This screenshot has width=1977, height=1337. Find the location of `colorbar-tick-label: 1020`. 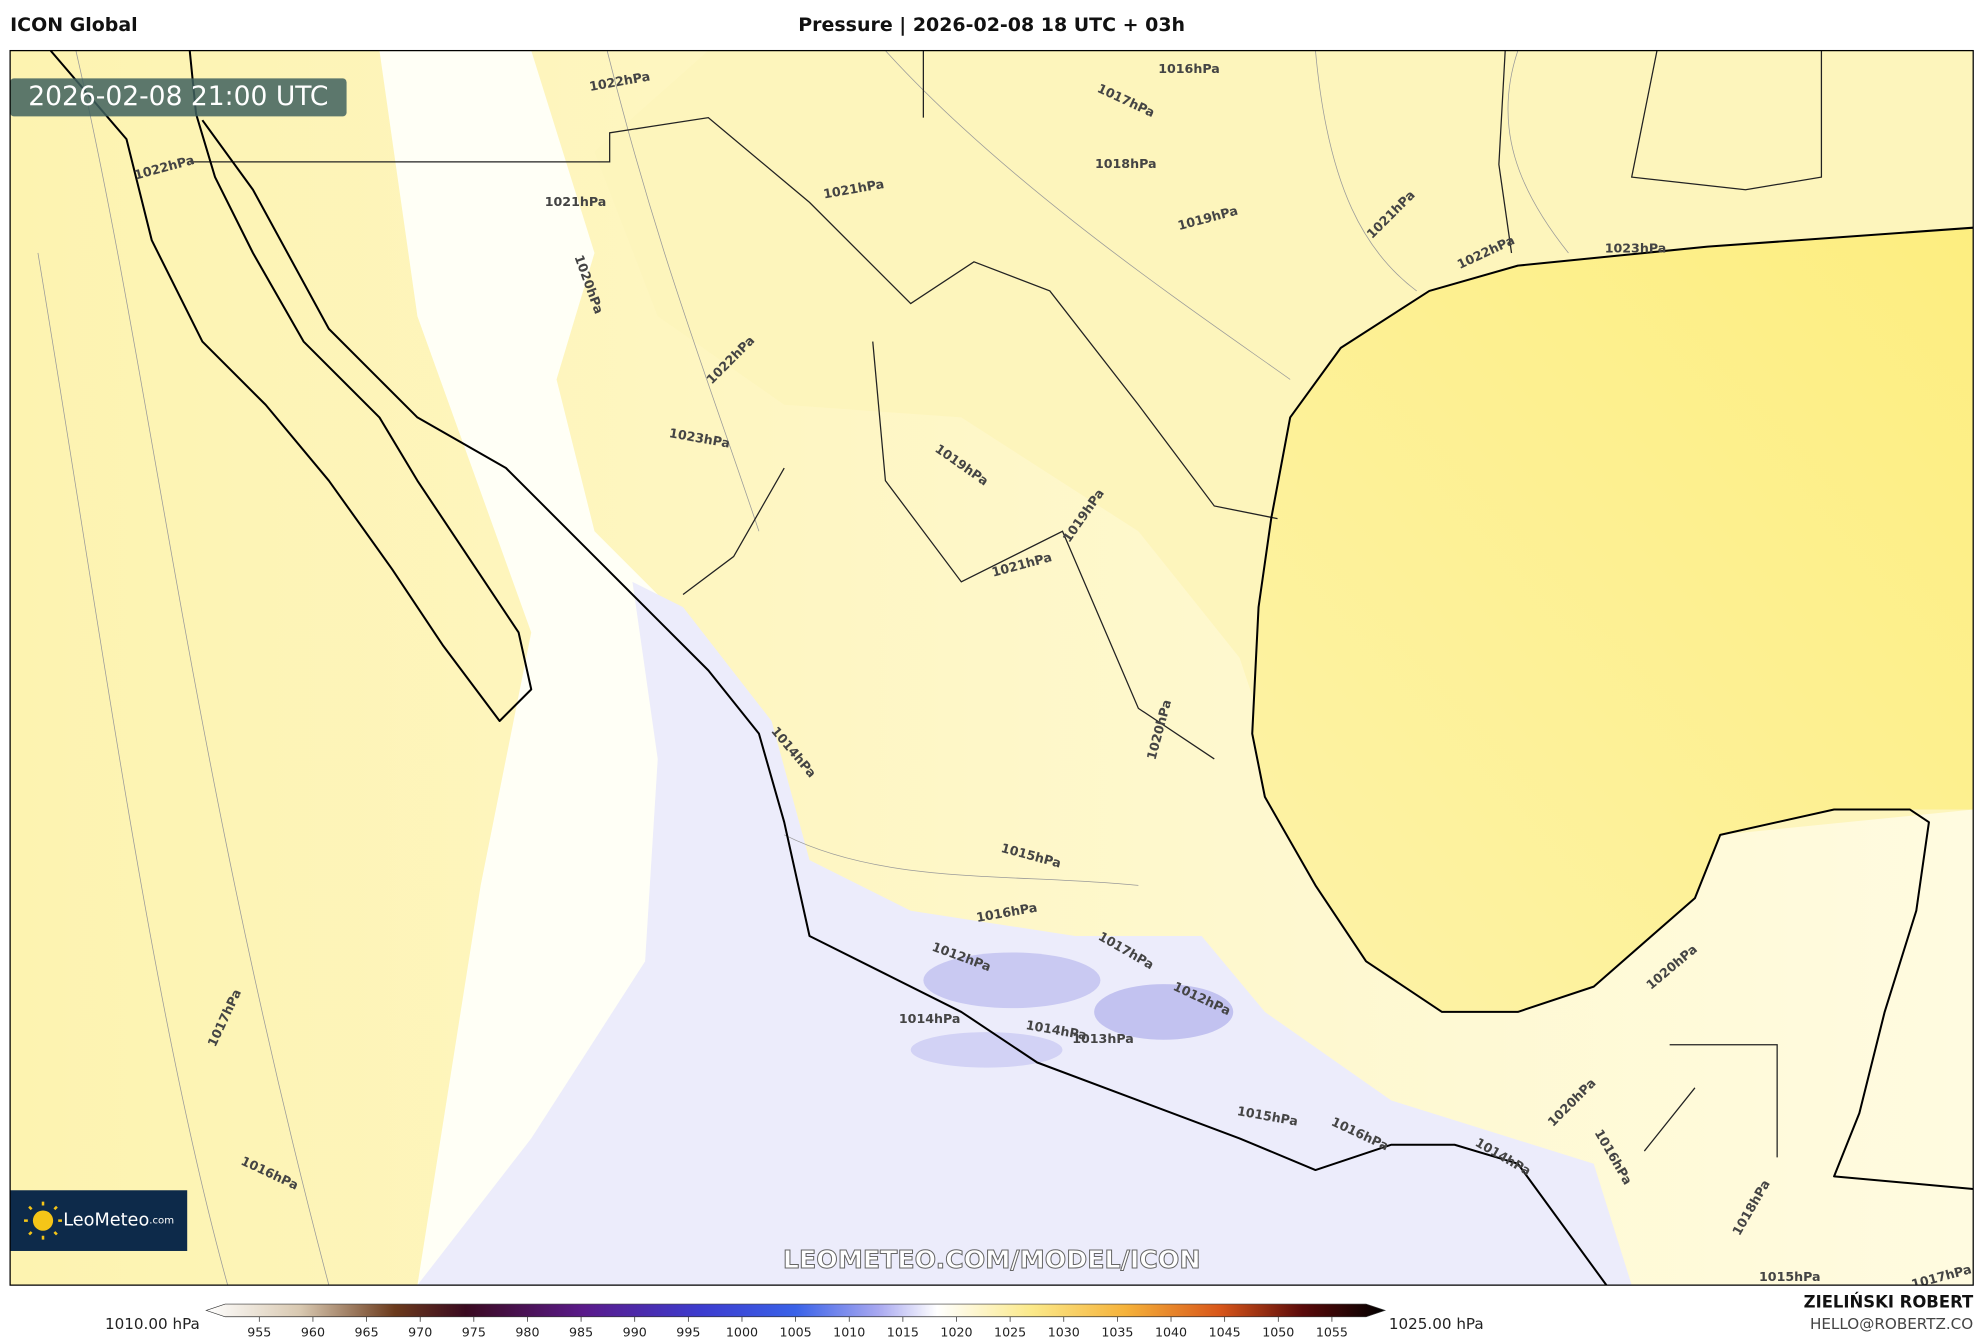

colorbar-tick-label: 1020 is located at coordinates (956, 1331).